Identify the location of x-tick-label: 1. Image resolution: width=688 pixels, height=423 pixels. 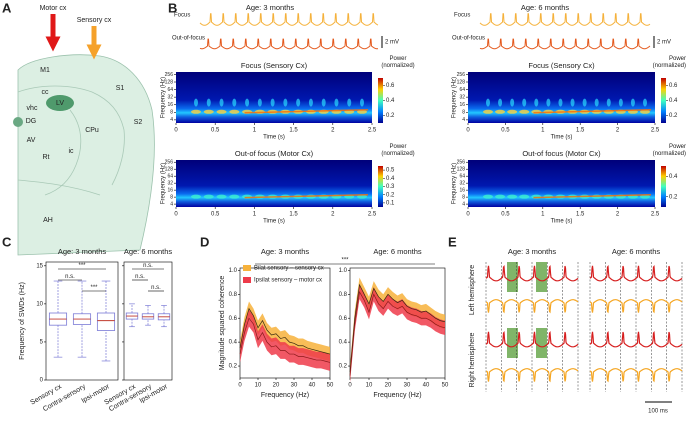
(255, 215).